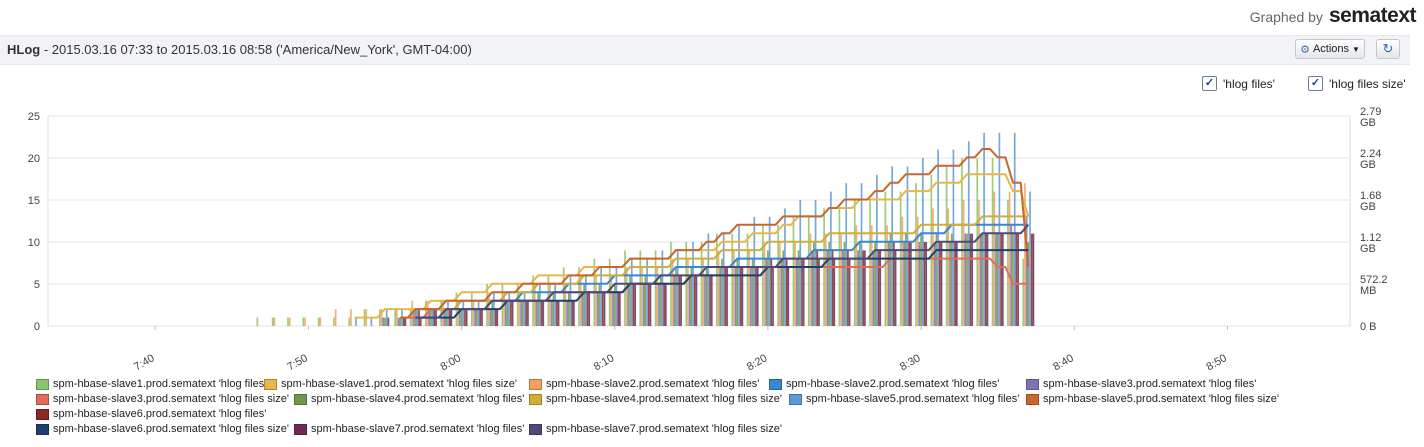  I want to click on x-axis-tick-label: 8:40, so click(1063, 361).